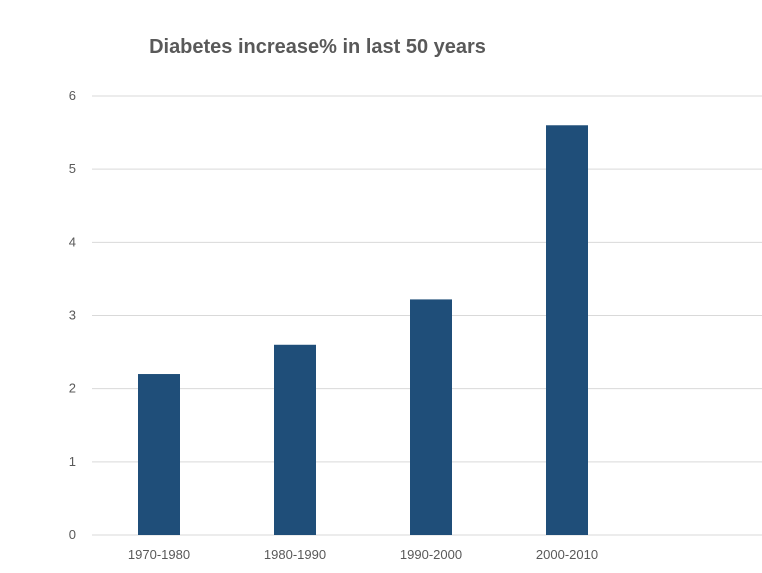  What do you see at coordinates (159, 554) in the screenshot?
I see `x-tick-label: 1970-1980` at bounding box center [159, 554].